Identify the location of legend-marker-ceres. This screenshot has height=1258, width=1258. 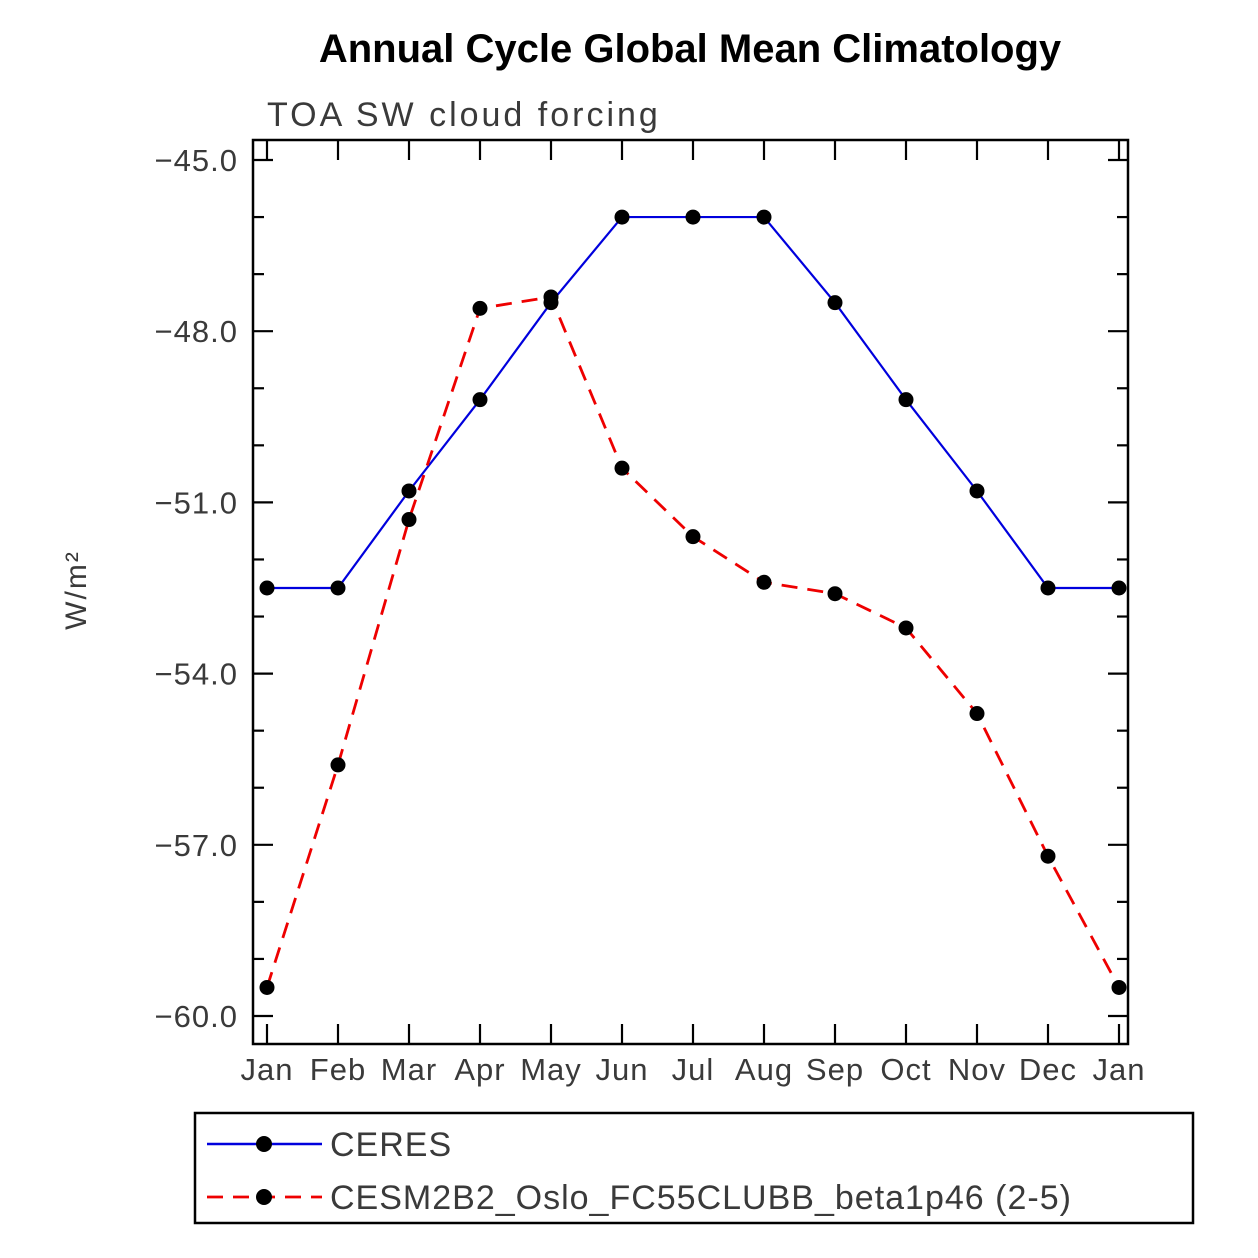
(264, 1144).